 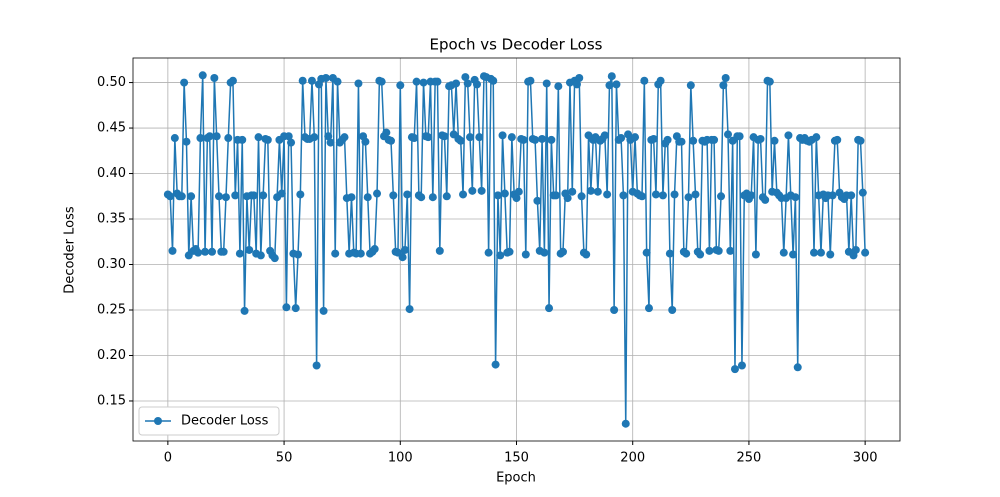 I want to click on y-tick-label: 0.15, so click(x=111, y=400).